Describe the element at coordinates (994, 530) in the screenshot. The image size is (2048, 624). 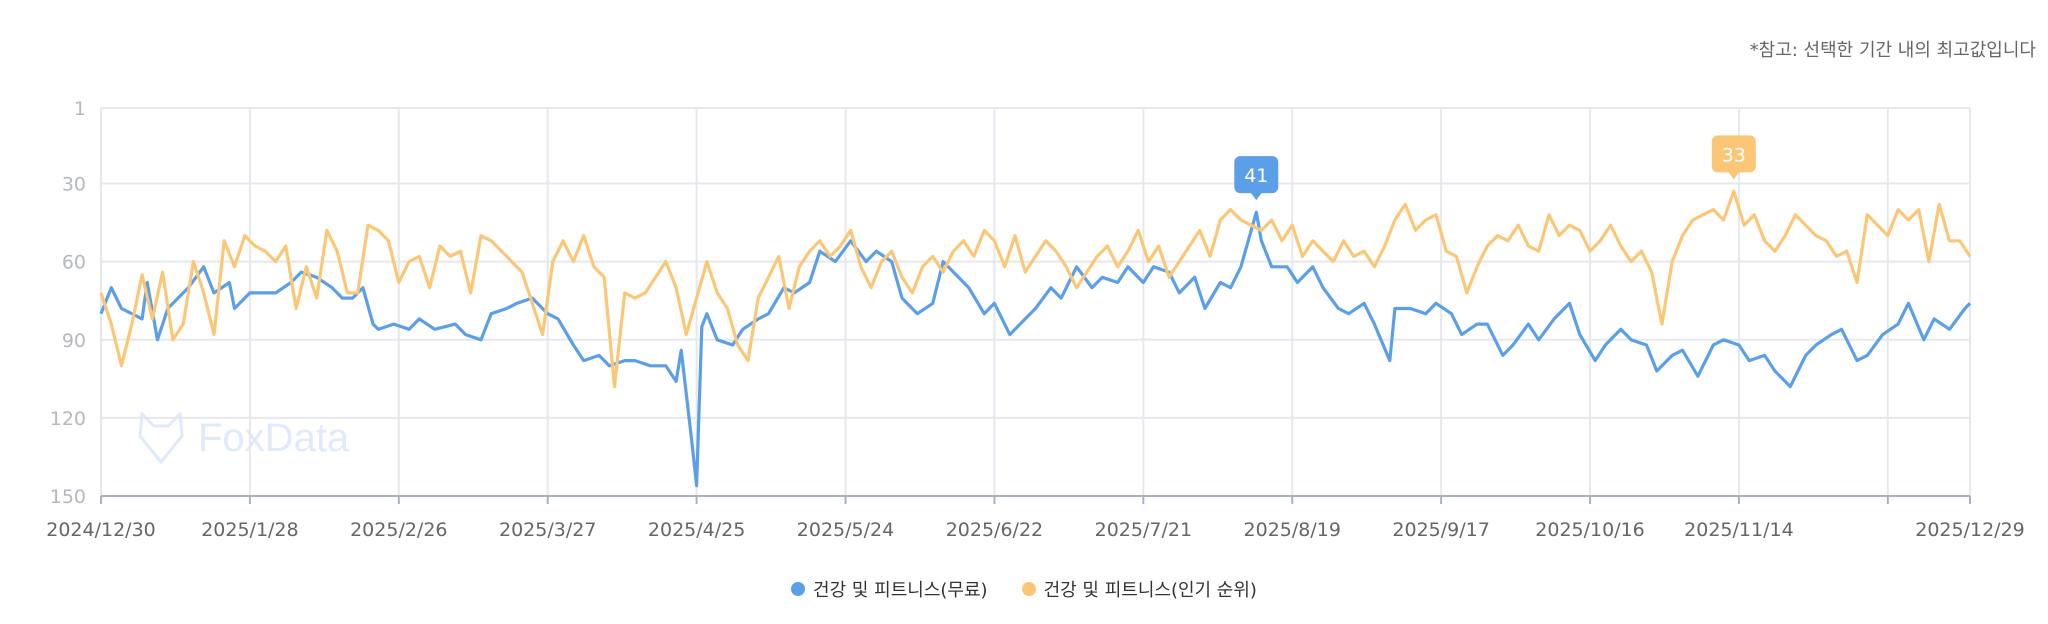
I see `x-tick-label: 2025/6/22` at that location.